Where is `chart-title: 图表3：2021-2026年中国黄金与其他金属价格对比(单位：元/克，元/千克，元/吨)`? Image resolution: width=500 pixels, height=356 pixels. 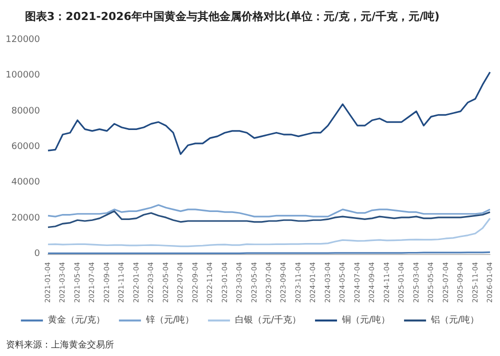 chart-title: 图表3：2021-2026年中国黄金与其他金属价格对比(单位：元/克，元/千克，元/吨) is located at coordinates (232, 16).